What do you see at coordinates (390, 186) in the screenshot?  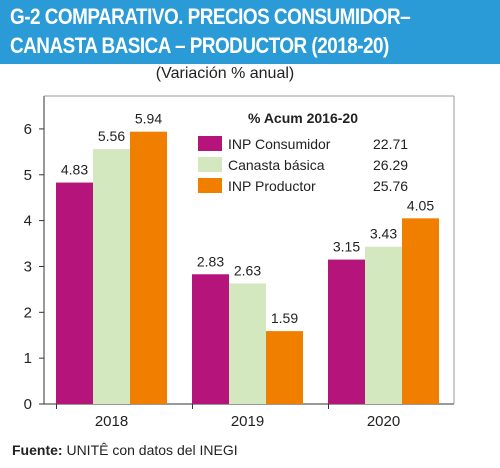 I see `legend-value: 25.76` at bounding box center [390, 186].